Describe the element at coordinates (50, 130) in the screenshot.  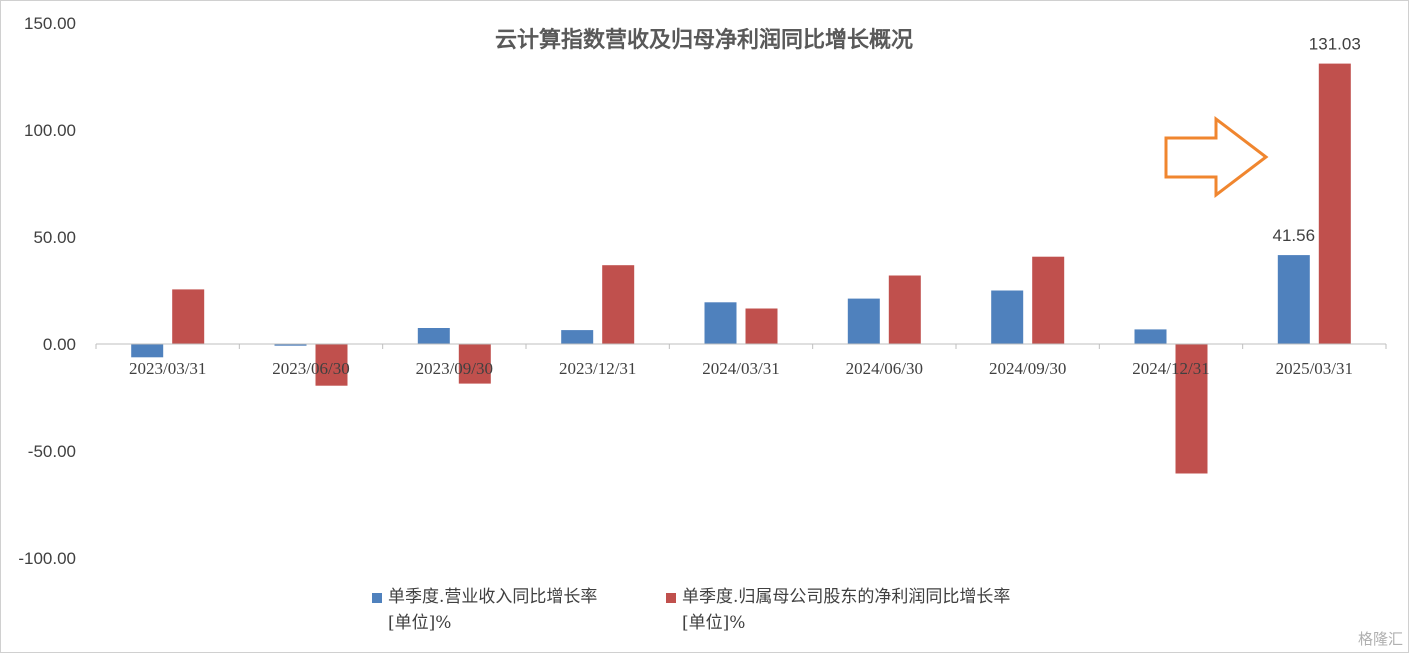
I see `y-tick-label: 100.00` at that location.